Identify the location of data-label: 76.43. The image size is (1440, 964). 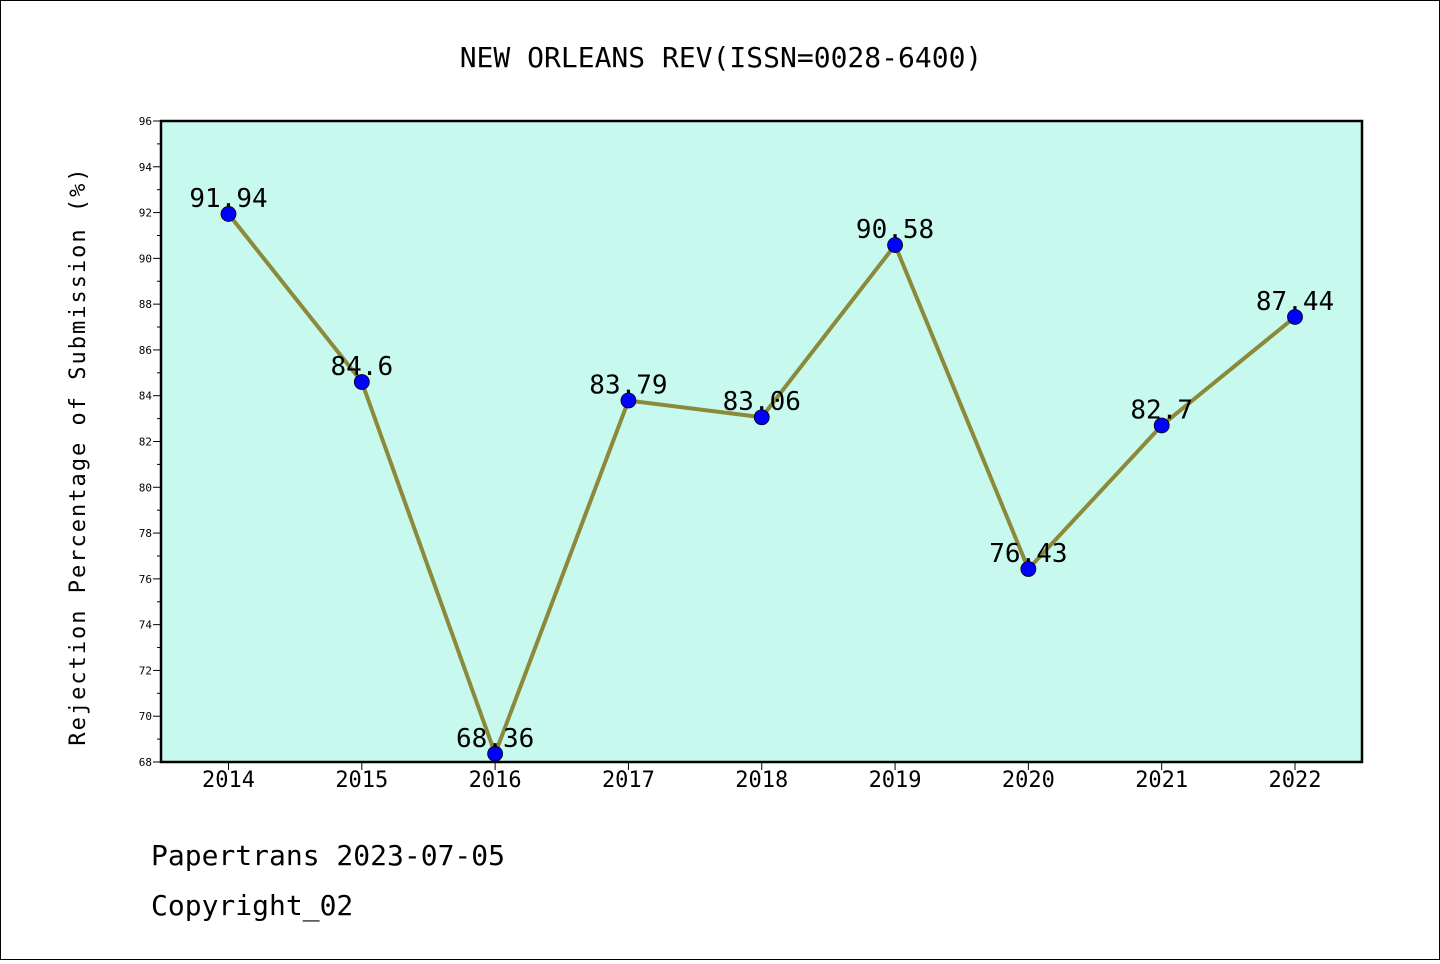
(1028, 554).